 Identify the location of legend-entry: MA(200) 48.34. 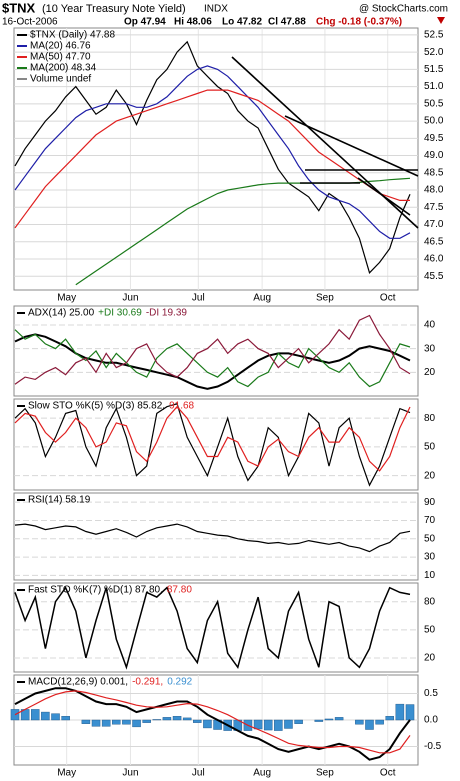
(63, 68).